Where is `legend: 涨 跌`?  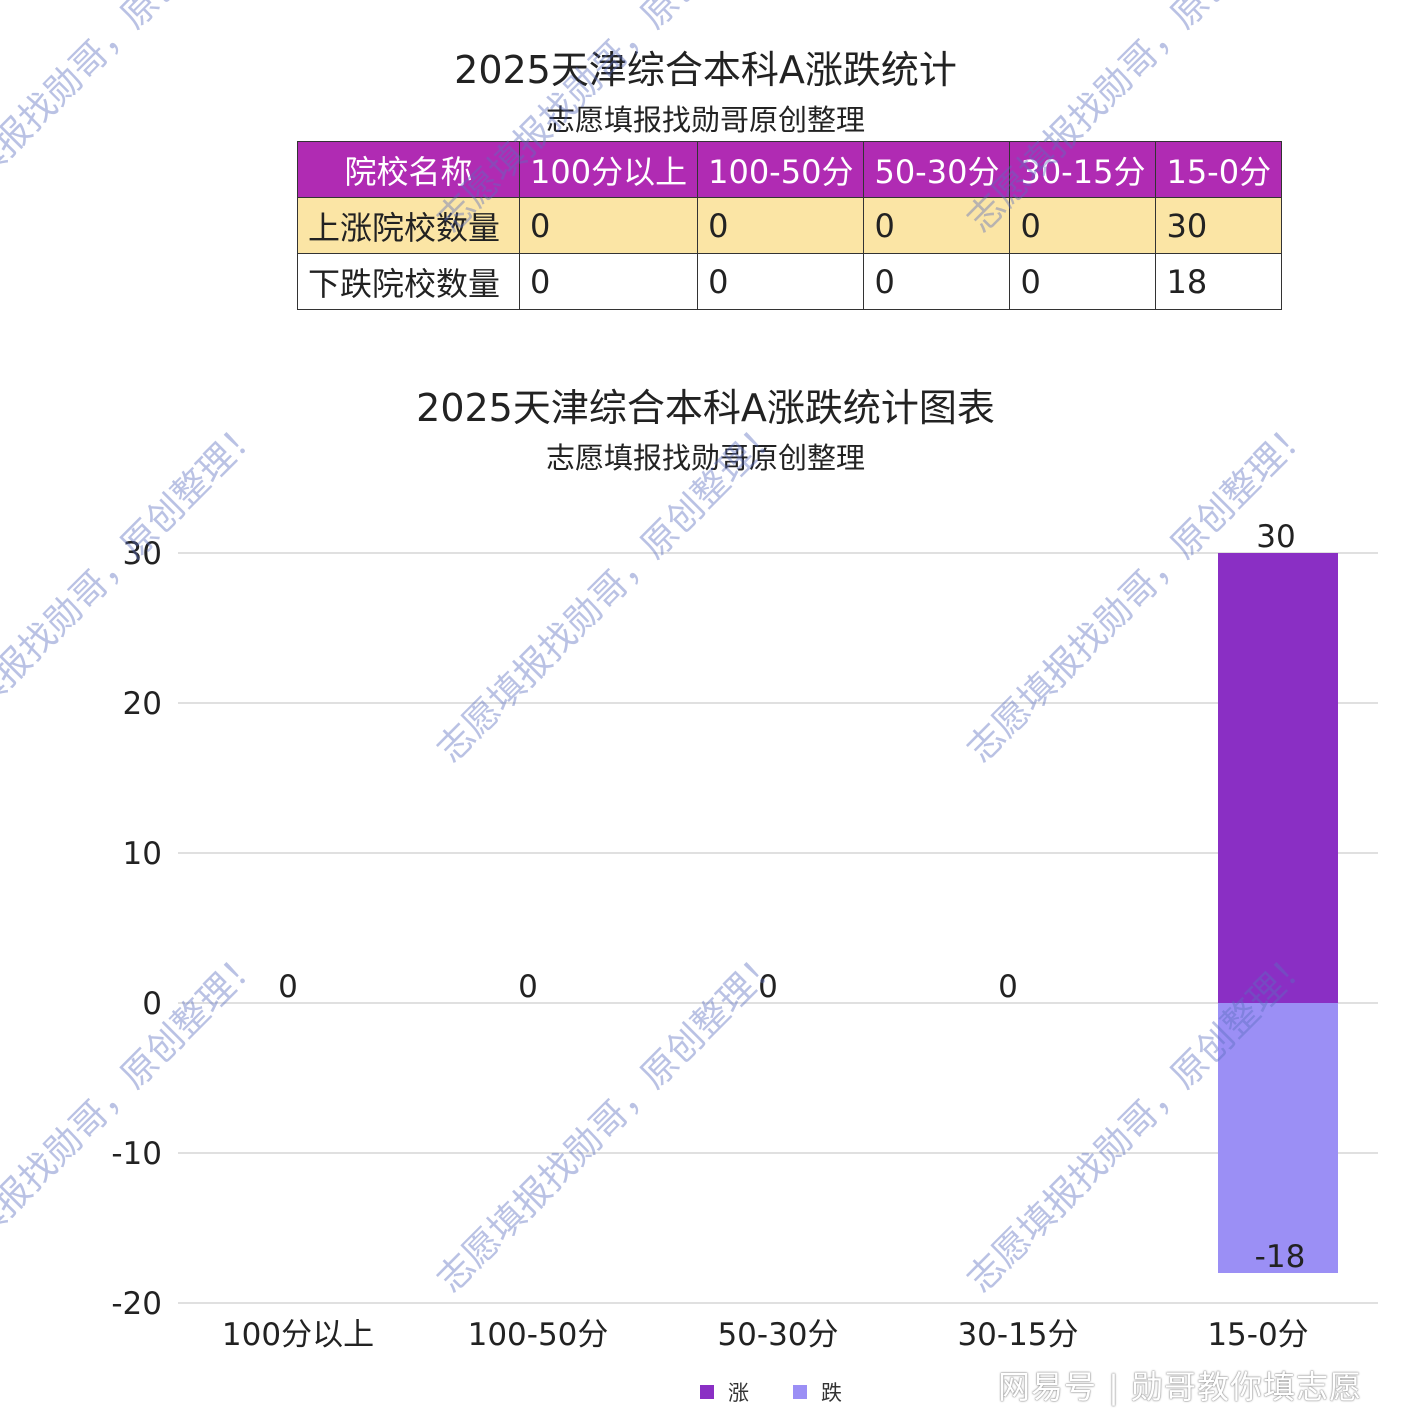 legend: 涨 跌 is located at coordinates (771, 1392).